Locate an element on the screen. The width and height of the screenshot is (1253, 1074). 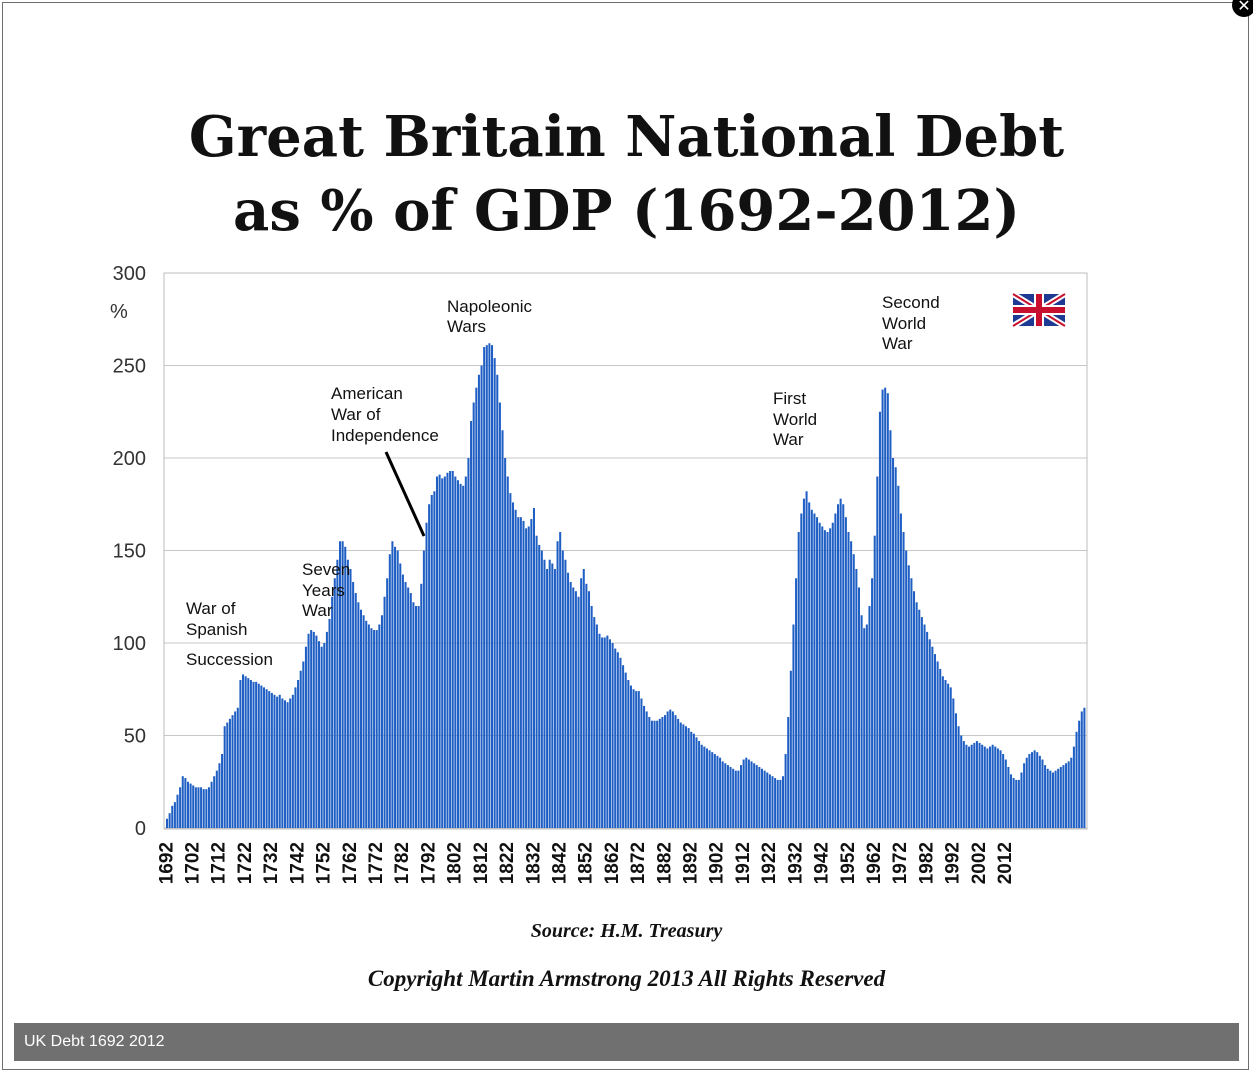
x-tick-label: 1772 is located at coordinates (376, 863).